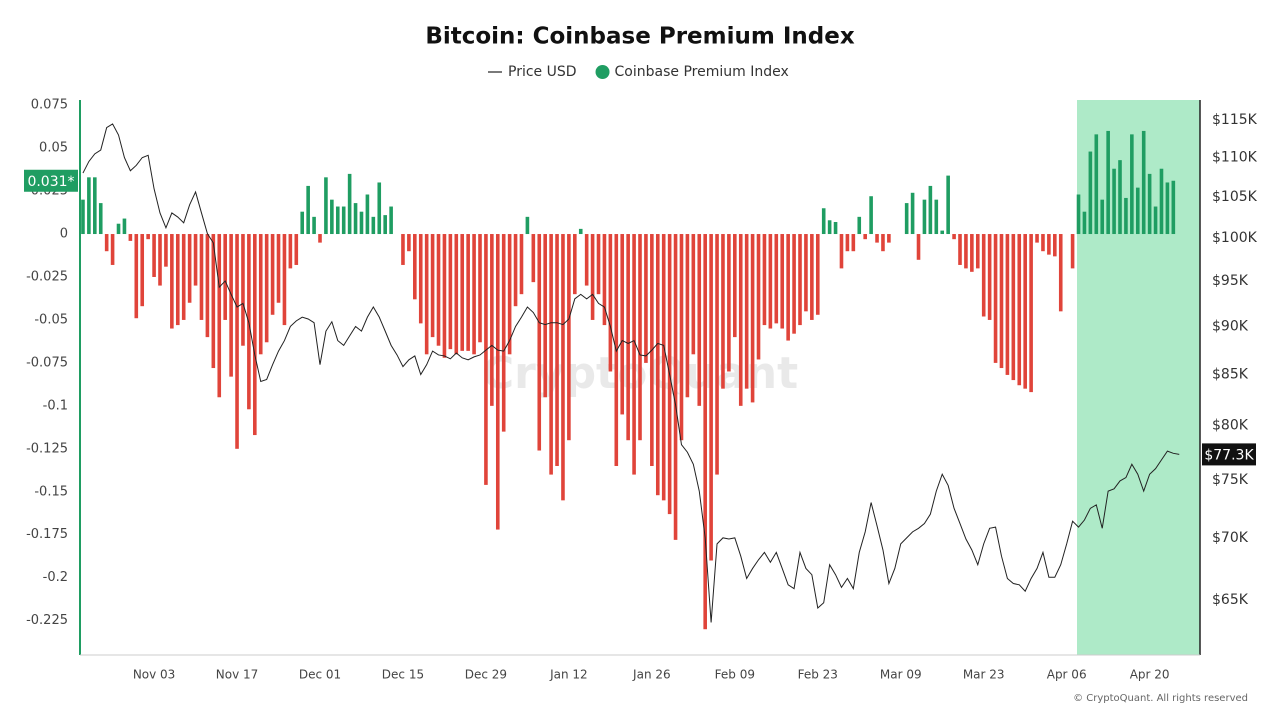 Image resolution: width=1280 pixels, height=724 pixels. What do you see at coordinates (47, 620) in the screenshot?
I see `y-tick-label: -0.225` at bounding box center [47, 620].